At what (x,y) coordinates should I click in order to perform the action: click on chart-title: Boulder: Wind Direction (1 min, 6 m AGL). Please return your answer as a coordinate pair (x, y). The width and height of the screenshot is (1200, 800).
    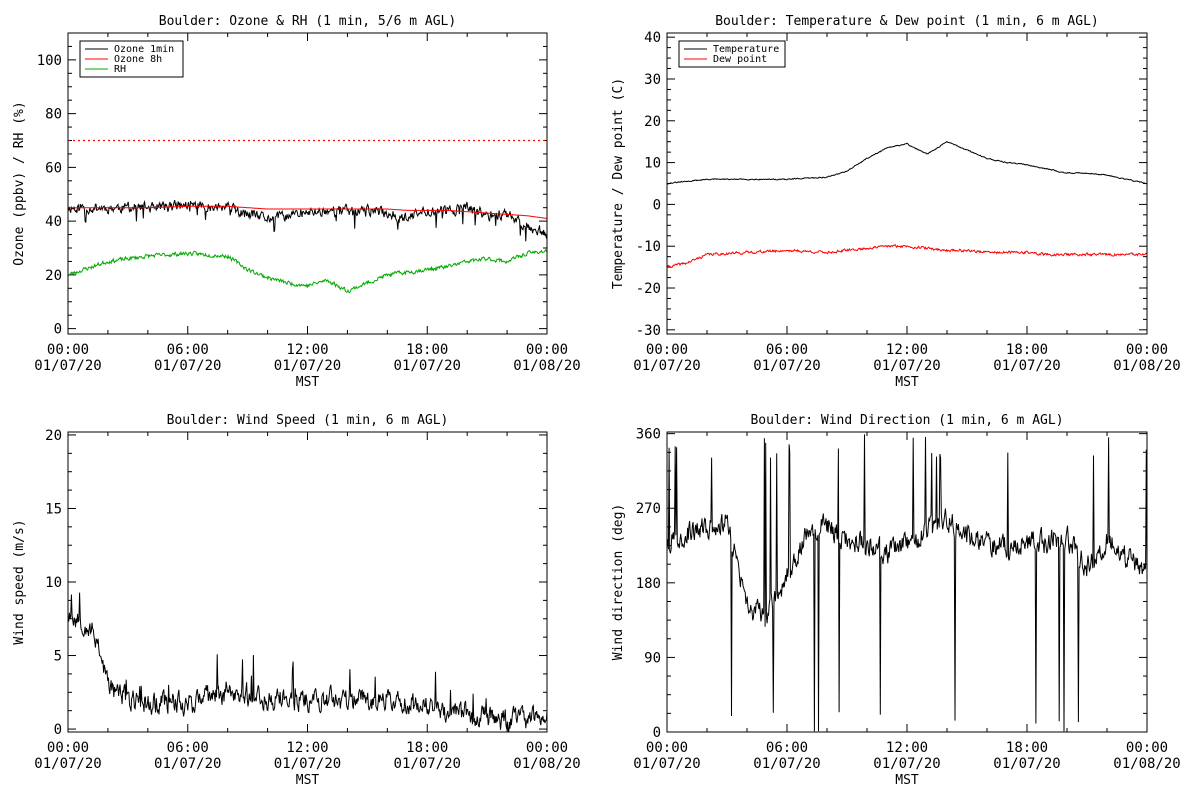
    Looking at the image, I should click on (906, 420).